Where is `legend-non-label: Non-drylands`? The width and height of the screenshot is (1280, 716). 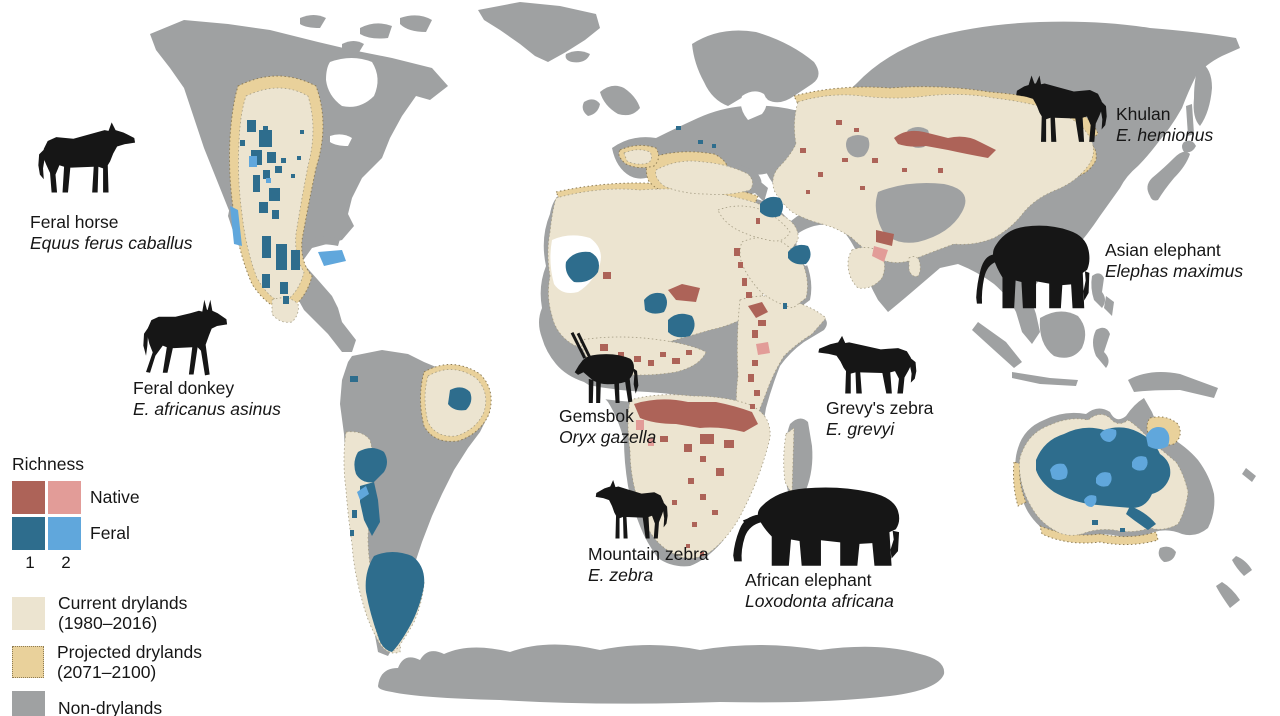
legend-non-label: Non-drylands is located at coordinates (110, 706).